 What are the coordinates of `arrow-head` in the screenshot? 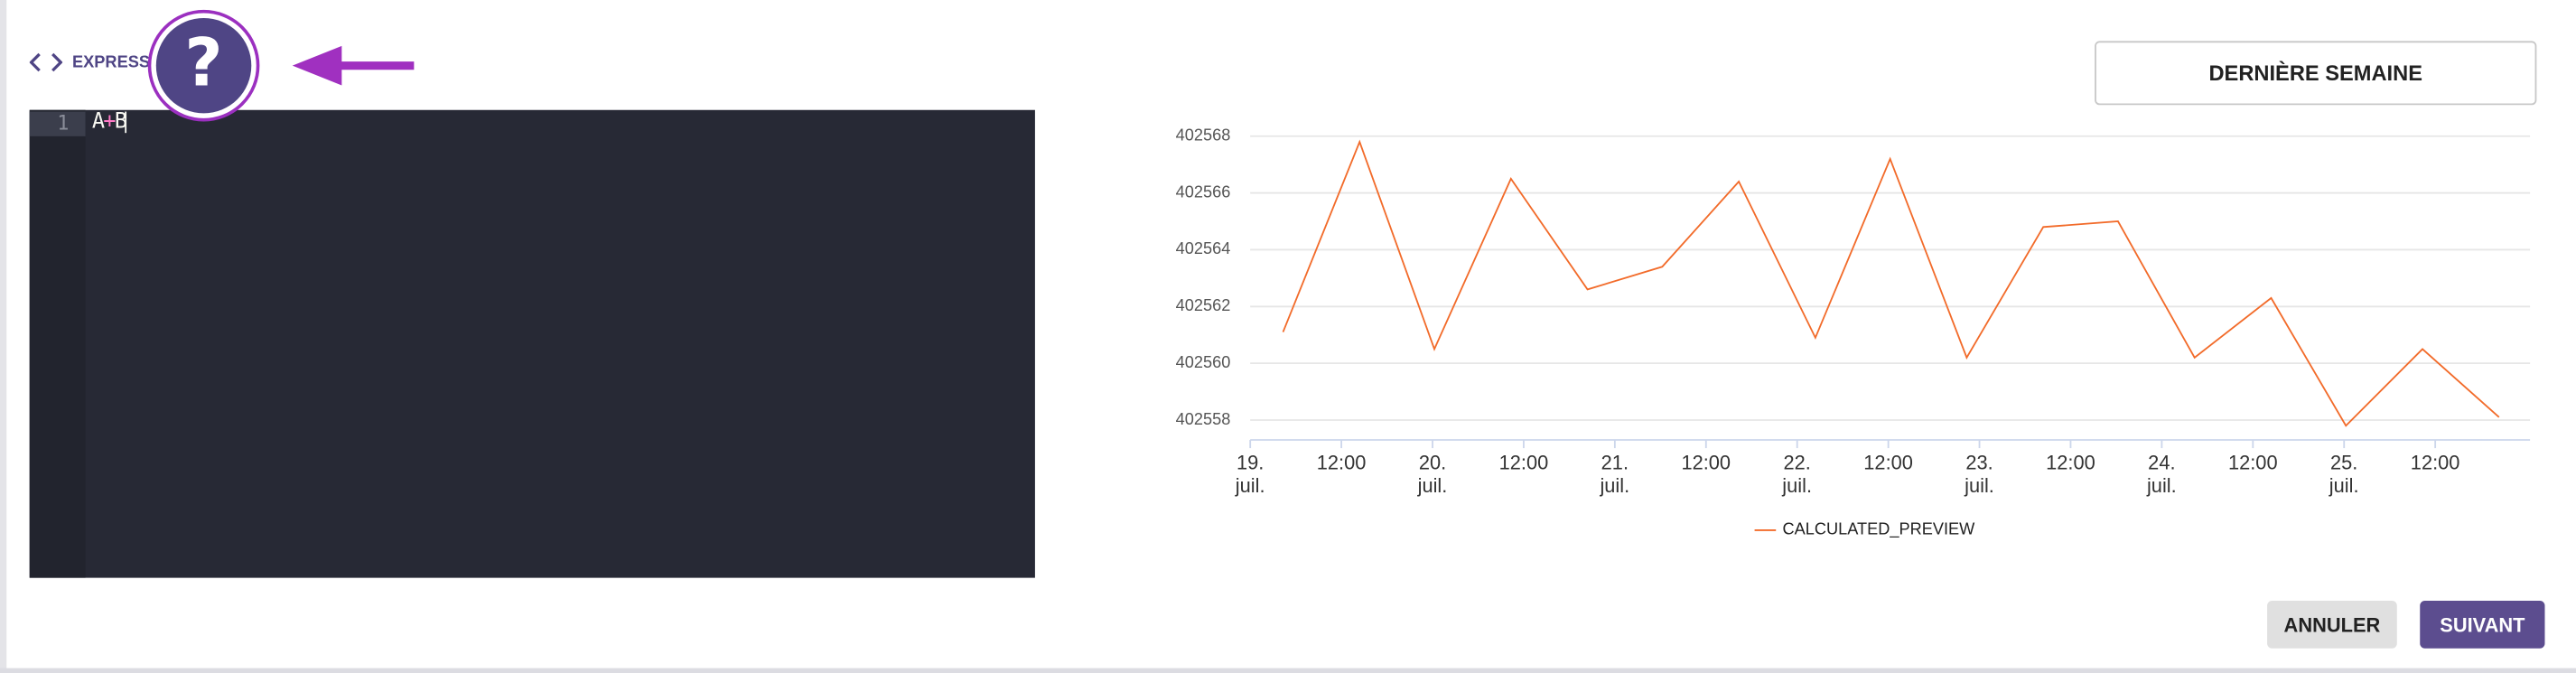 It's located at (317, 65).